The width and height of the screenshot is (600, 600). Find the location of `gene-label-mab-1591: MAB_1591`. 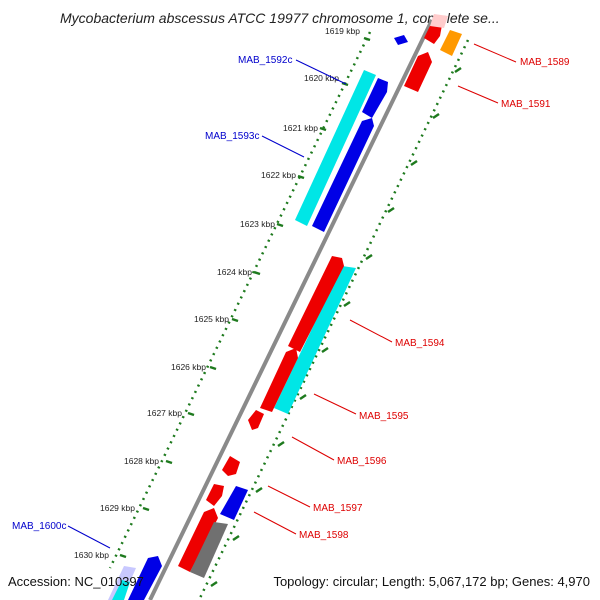

gene-label-mab-1591: MAB_1591 is located at coordinates (526, 104).